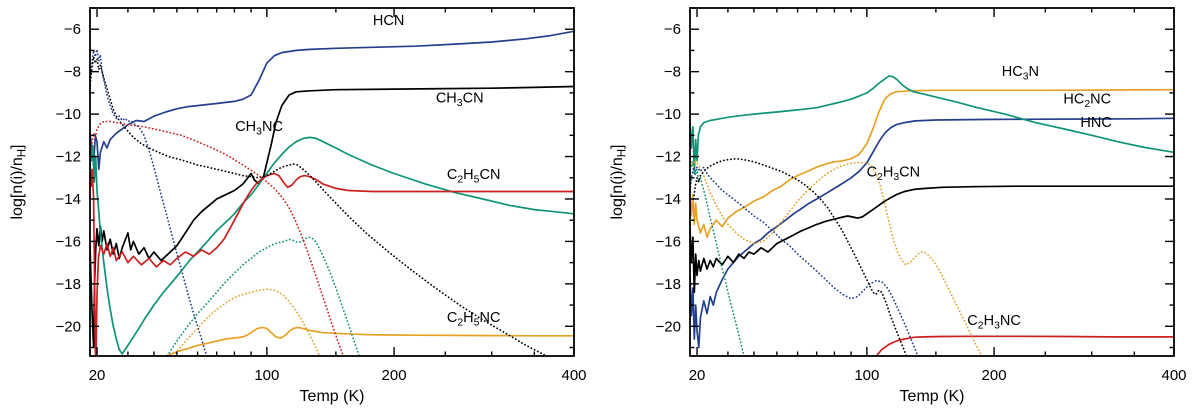  What do you see at coordinates (68, 114) in the screenshot?
I see `left-ytick-label: −10` at bounding box center [68, 114].